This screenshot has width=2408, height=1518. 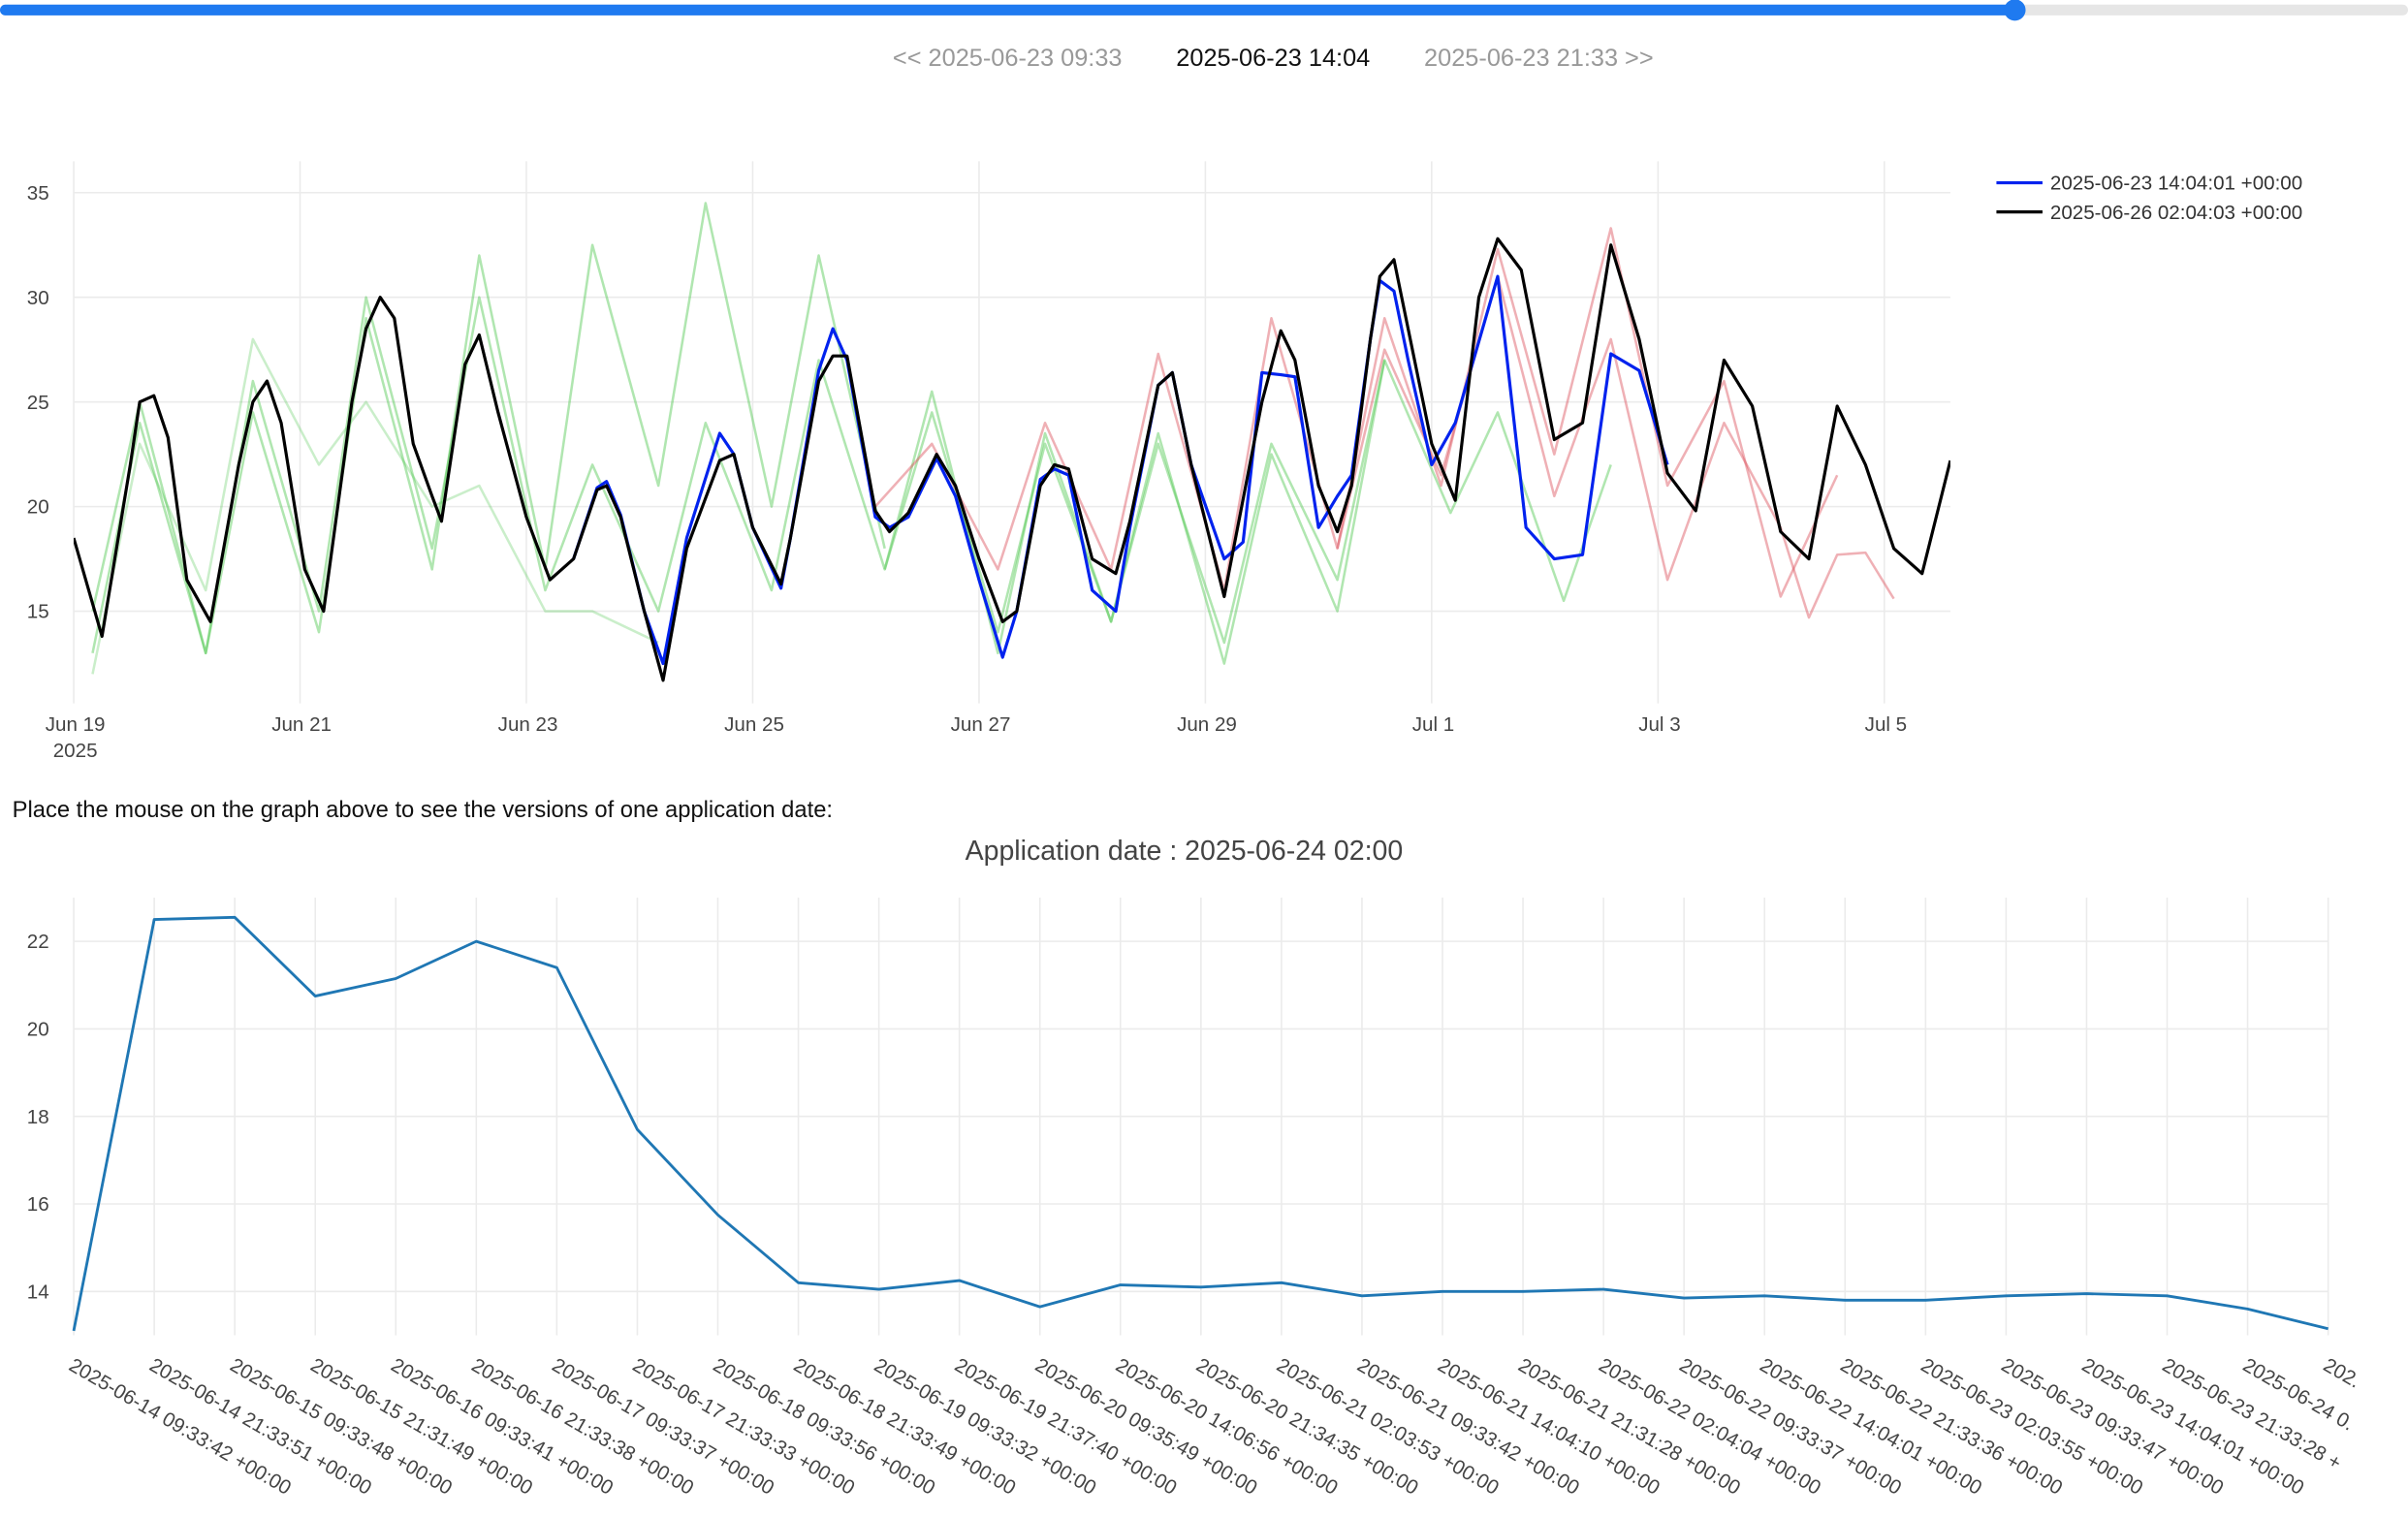 I want to click on y-tick-label: 16, so click(x=38, y=1204).